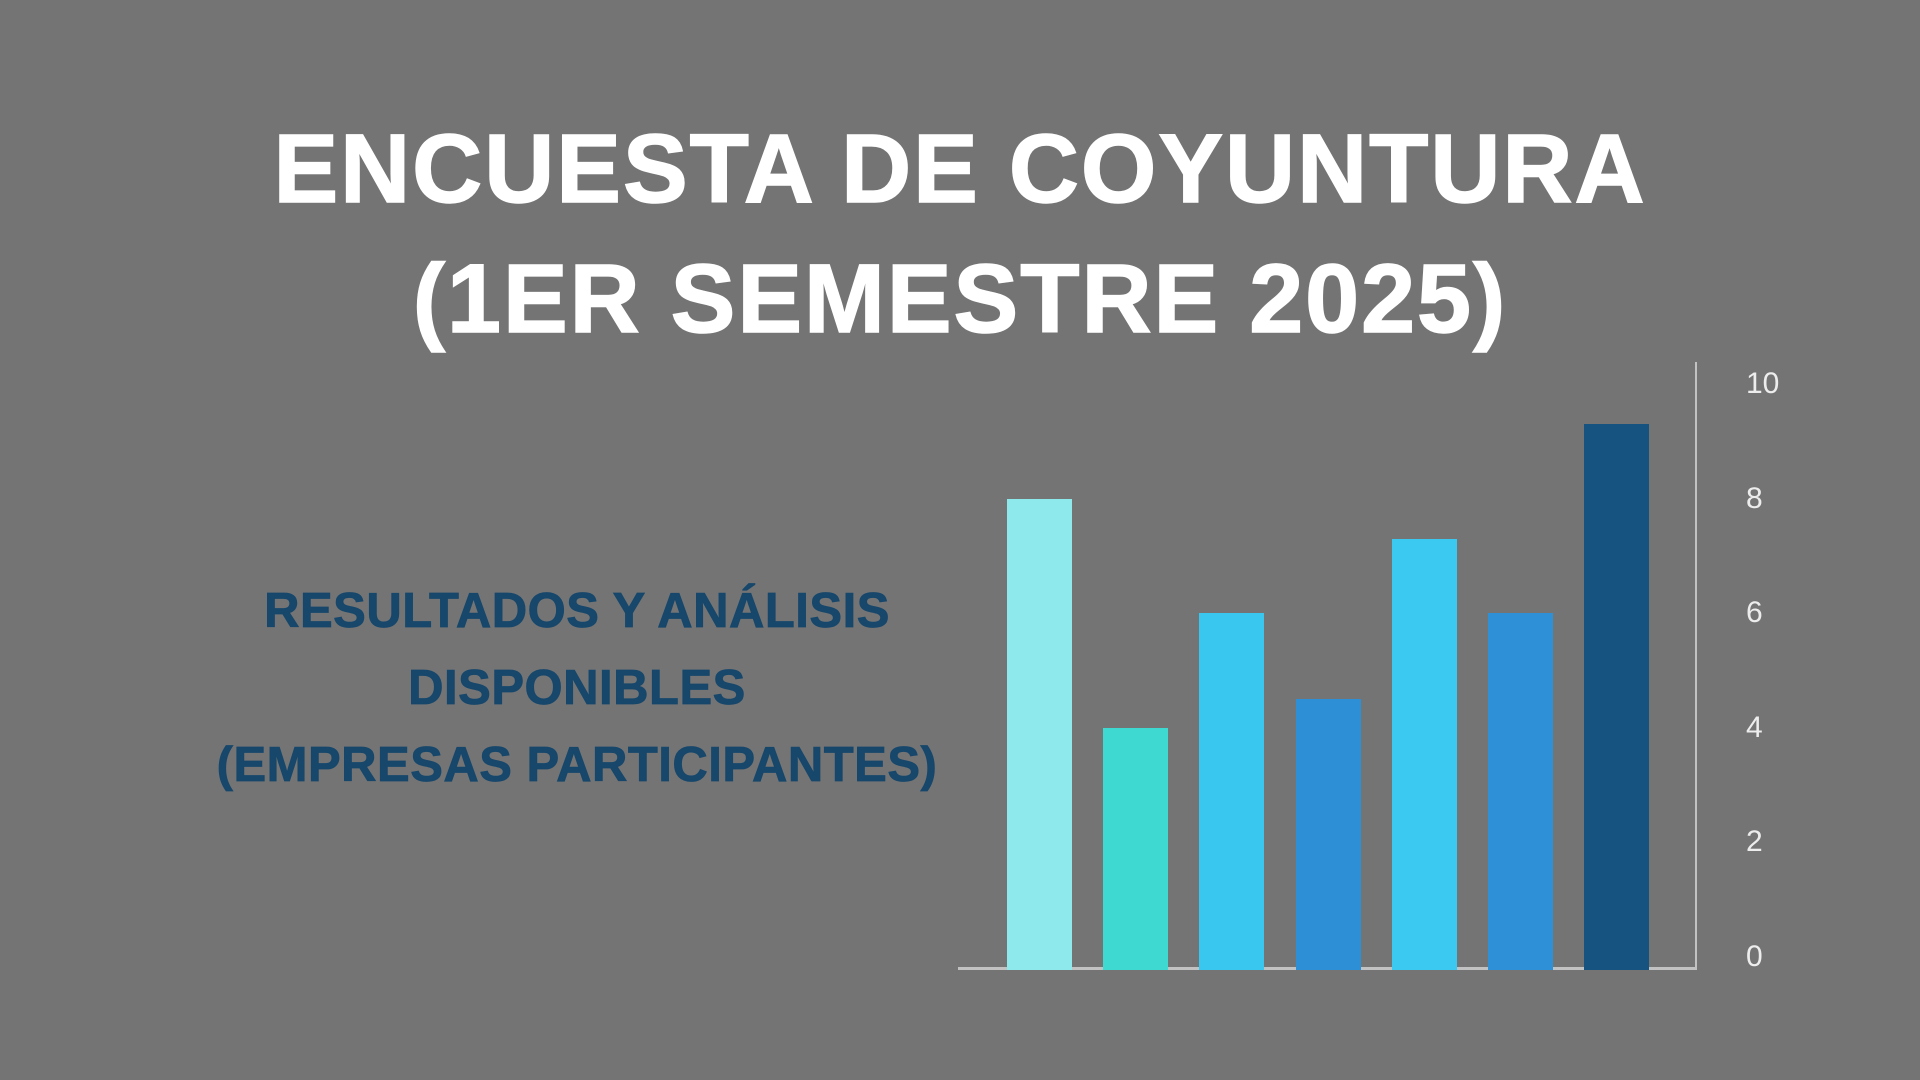  Describe the element at coordinates (577, 765) in the screenshot. I see `subtitle-line3: (EMPRESAS PARTICIPANTES)` at that location.